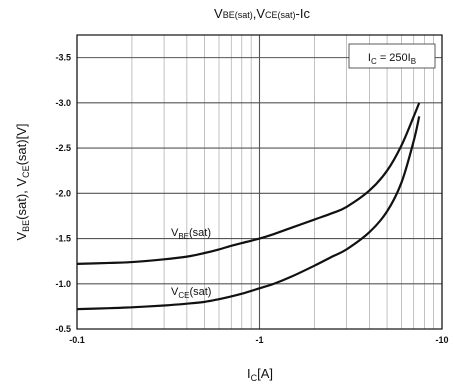  I want to click on condition-label: IC = 250IB, so click(392, 59).